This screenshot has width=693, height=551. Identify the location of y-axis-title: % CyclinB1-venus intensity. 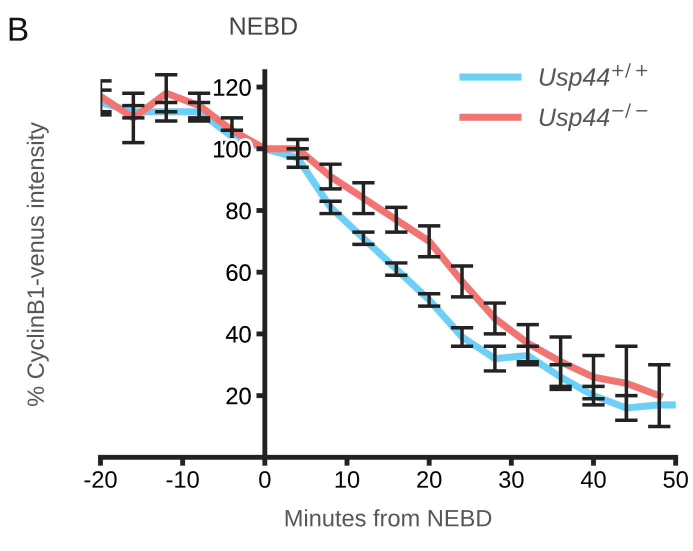
(37, 264).